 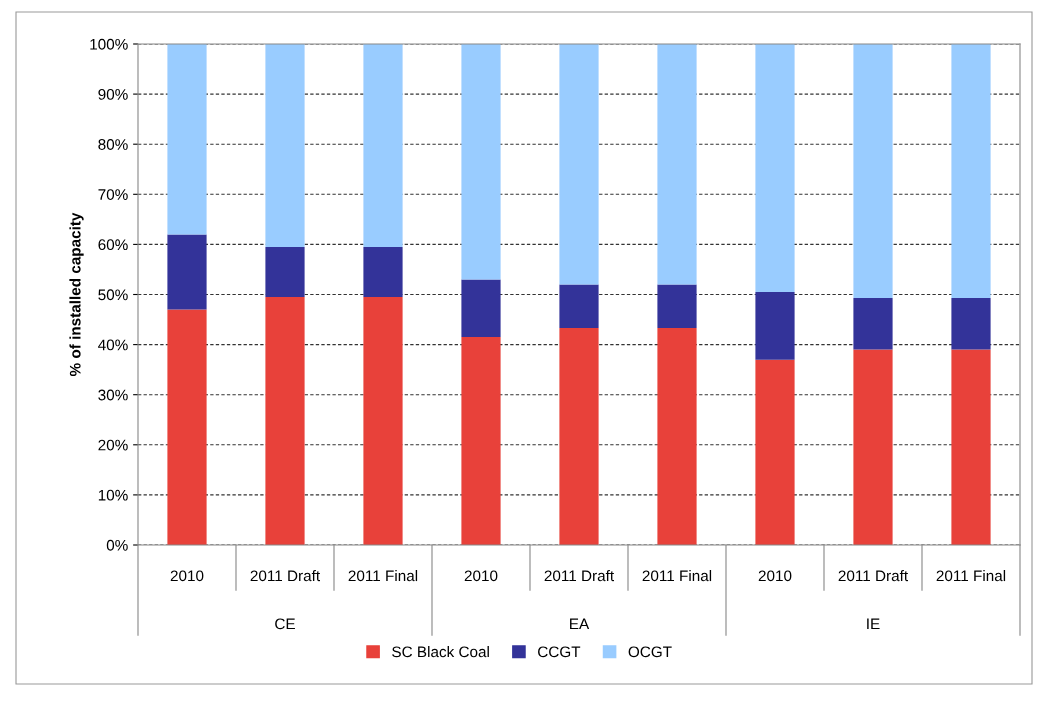 What do you see at coordinates (873, 624) in the screenshot?
I see `text: IE` at bounding box center [873, 624].